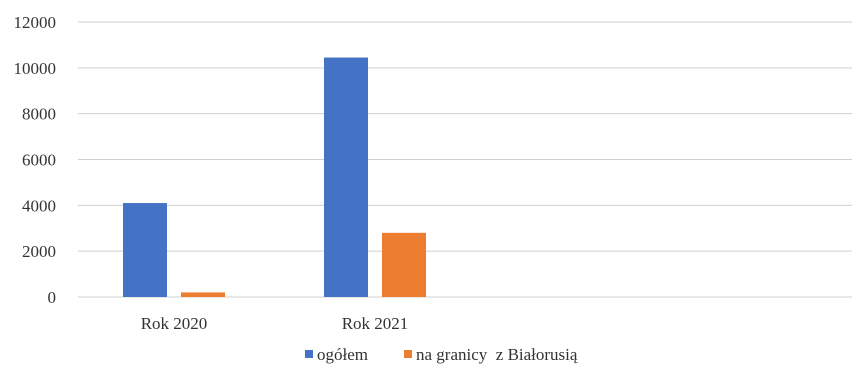  Describe the element at coordinates (174, 323) in the screenshot. I see `x-tick-label: Rok 2020` at that location.